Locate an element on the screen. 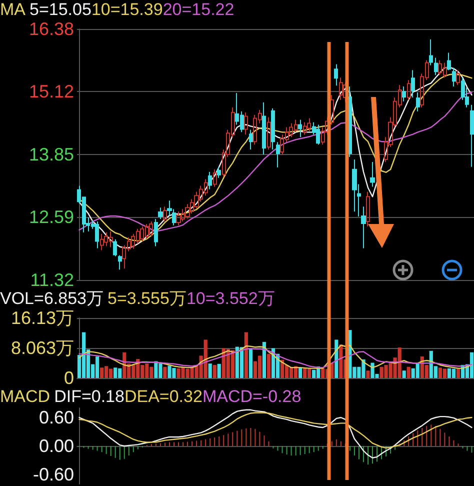  chart-title: MACD is located at coordinates (25, 396).